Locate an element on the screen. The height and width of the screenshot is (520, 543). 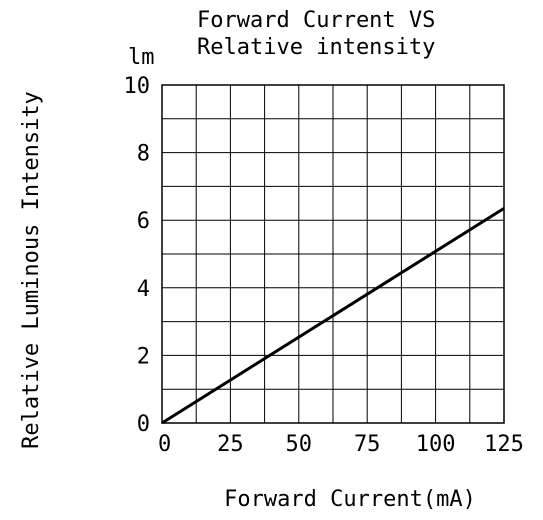
chart-title-line-2: Relative intensity is located at coordinates (316, 47).